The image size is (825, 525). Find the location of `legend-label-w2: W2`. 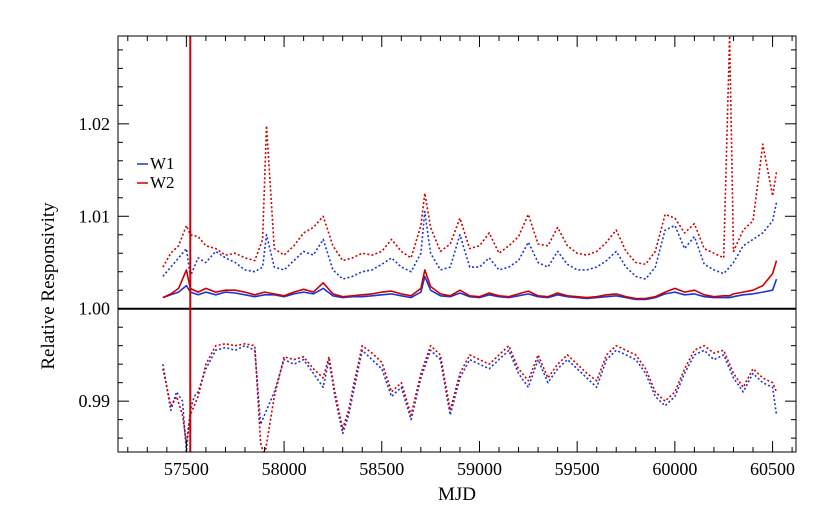

legend-label-w2: W2 is located at coordinates (162, 182).